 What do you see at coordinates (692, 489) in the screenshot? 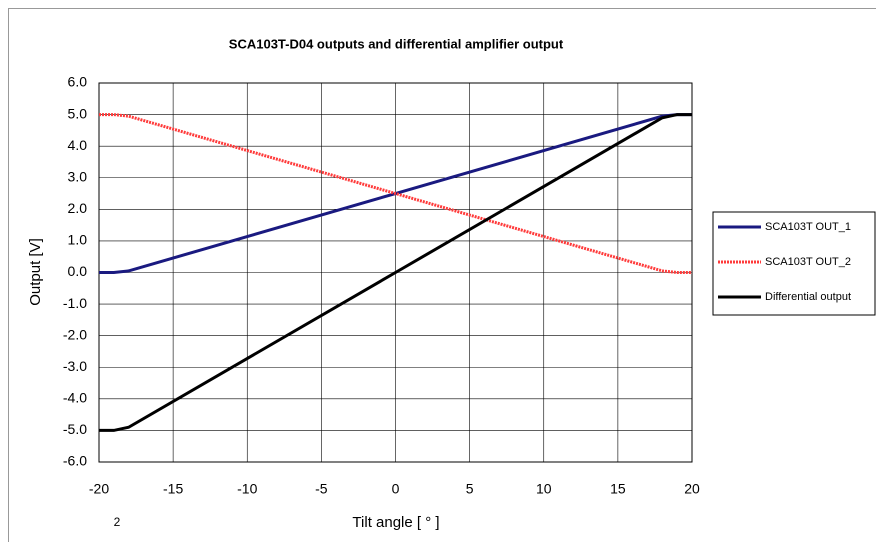
I see `x-tick-label: 20` at bounding box center [692, 489].